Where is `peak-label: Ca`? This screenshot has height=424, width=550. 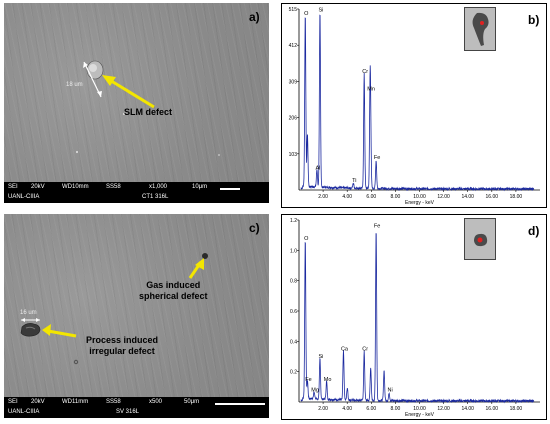 peak-label: Ca is located at coordinates (345, 349).